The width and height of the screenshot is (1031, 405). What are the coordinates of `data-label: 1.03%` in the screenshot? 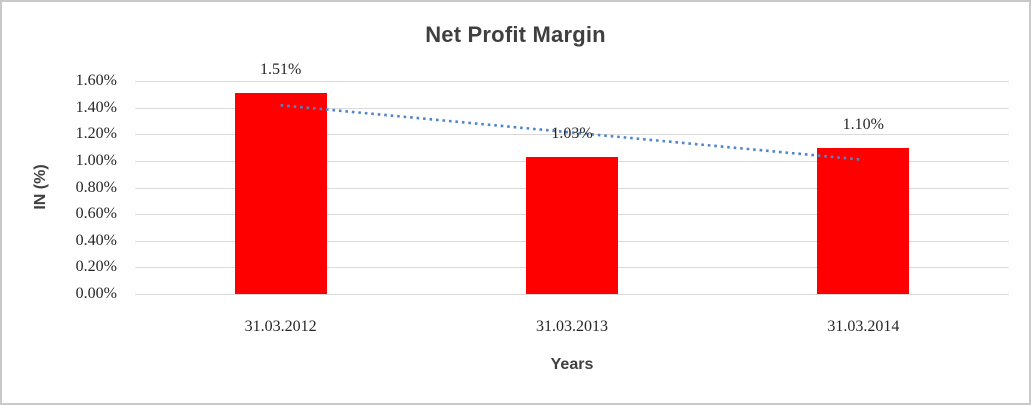 It's located at (572, 133).